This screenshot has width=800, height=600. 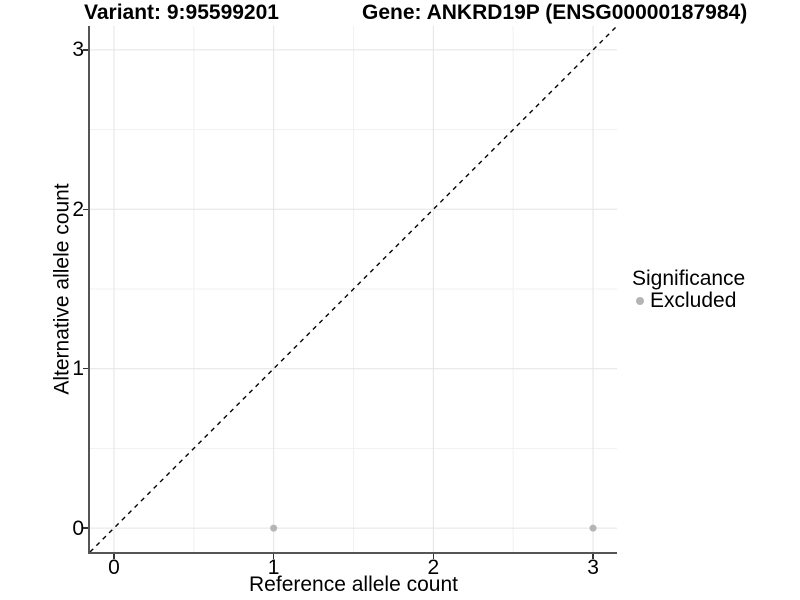 What do you see at coordinates (78, 528) in the screenshot?
I see `y-tick-label: 0` at bounding box center [78, 528].